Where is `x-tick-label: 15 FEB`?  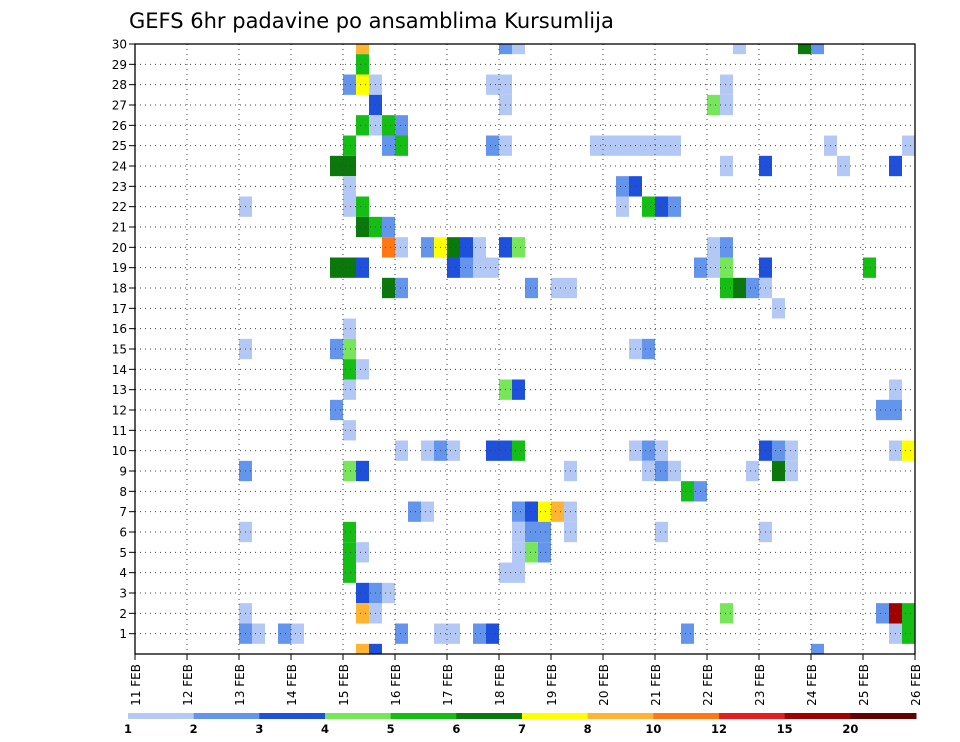 x-tick-label: 15 FEB is located at coordinates (344, 685).